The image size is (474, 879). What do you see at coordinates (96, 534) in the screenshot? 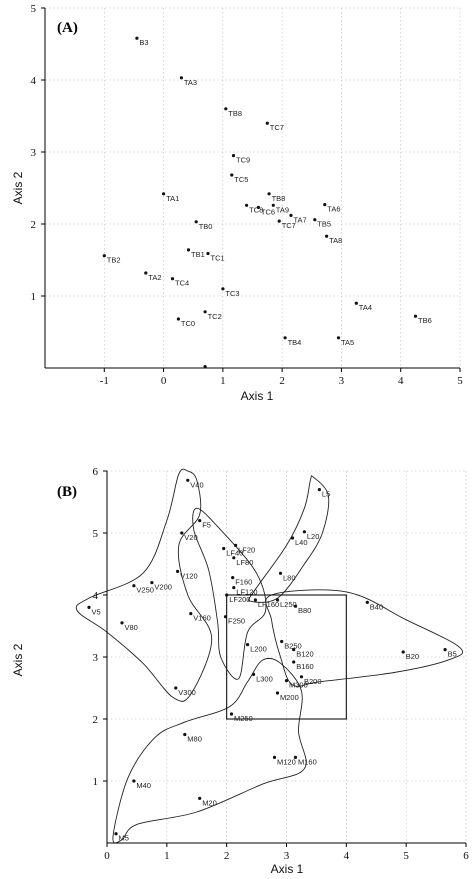
I see `panel-b-ytick-label-4: 5` at bounding box center [96, 534].